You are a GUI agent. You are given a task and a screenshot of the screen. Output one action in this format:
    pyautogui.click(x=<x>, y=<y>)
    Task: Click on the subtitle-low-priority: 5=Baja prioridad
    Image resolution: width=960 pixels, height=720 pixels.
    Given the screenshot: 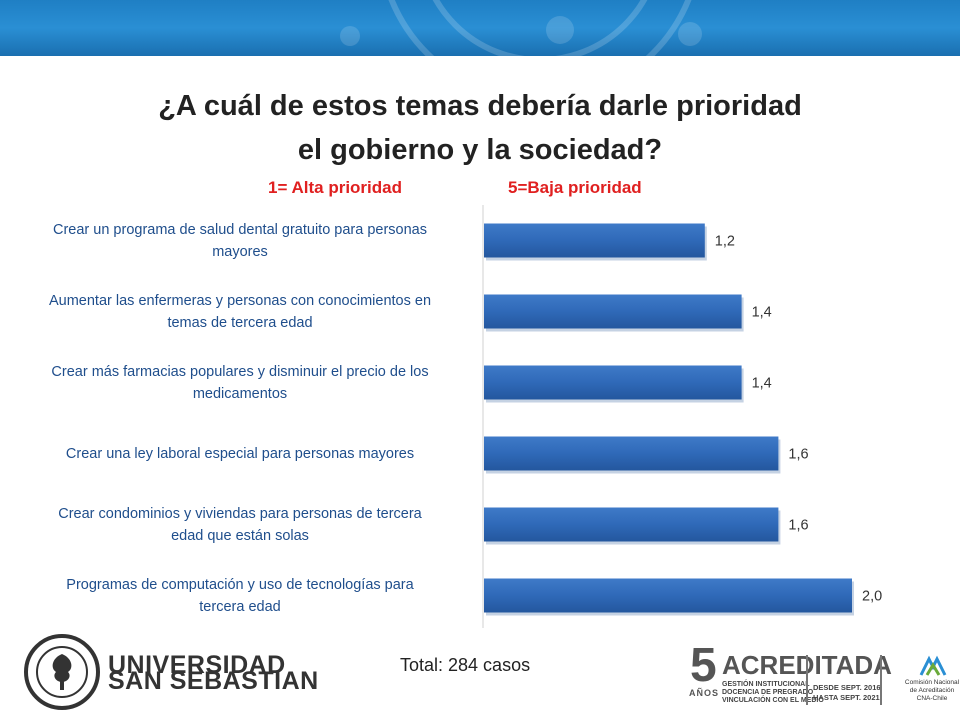 What is the action you would take?
    pyautogui.click(x=575, y=187)
    